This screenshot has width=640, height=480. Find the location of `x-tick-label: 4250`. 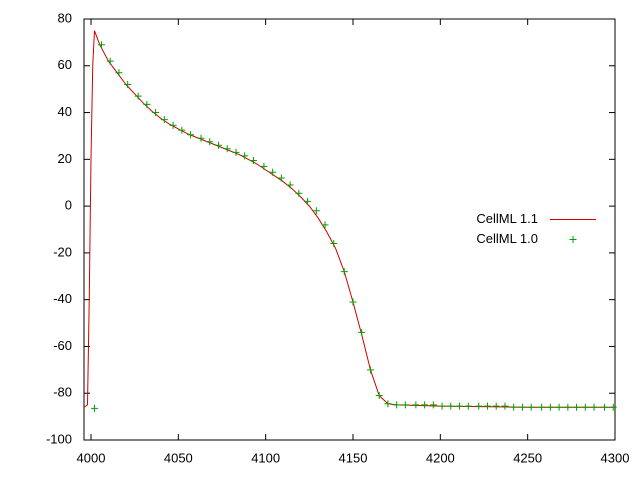

x-tick-label: 4250 is located at coordinates (527, 457).